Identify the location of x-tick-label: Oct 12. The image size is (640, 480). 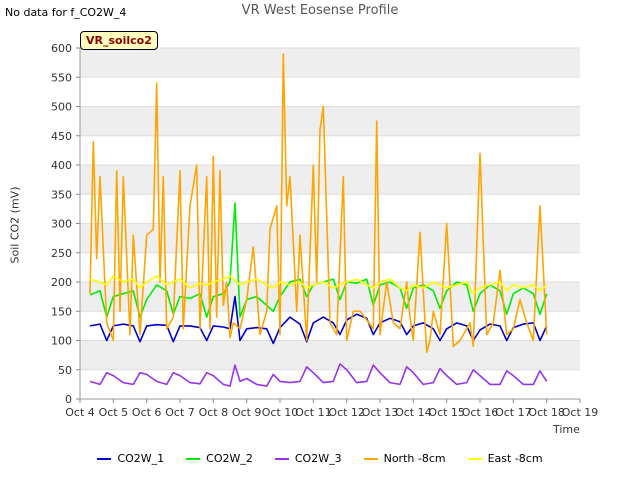
(346, 412).